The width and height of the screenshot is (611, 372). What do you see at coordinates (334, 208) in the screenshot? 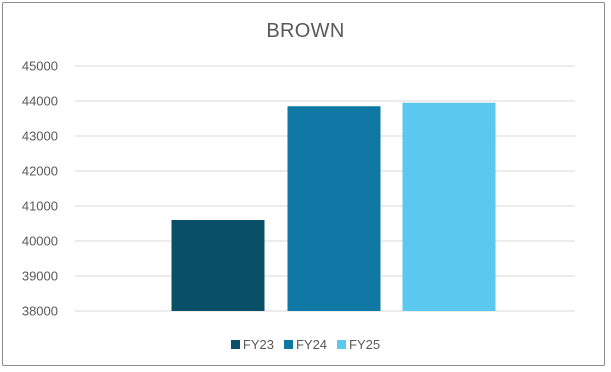
I see `bar-fy24` at bounding box center [334, 208].